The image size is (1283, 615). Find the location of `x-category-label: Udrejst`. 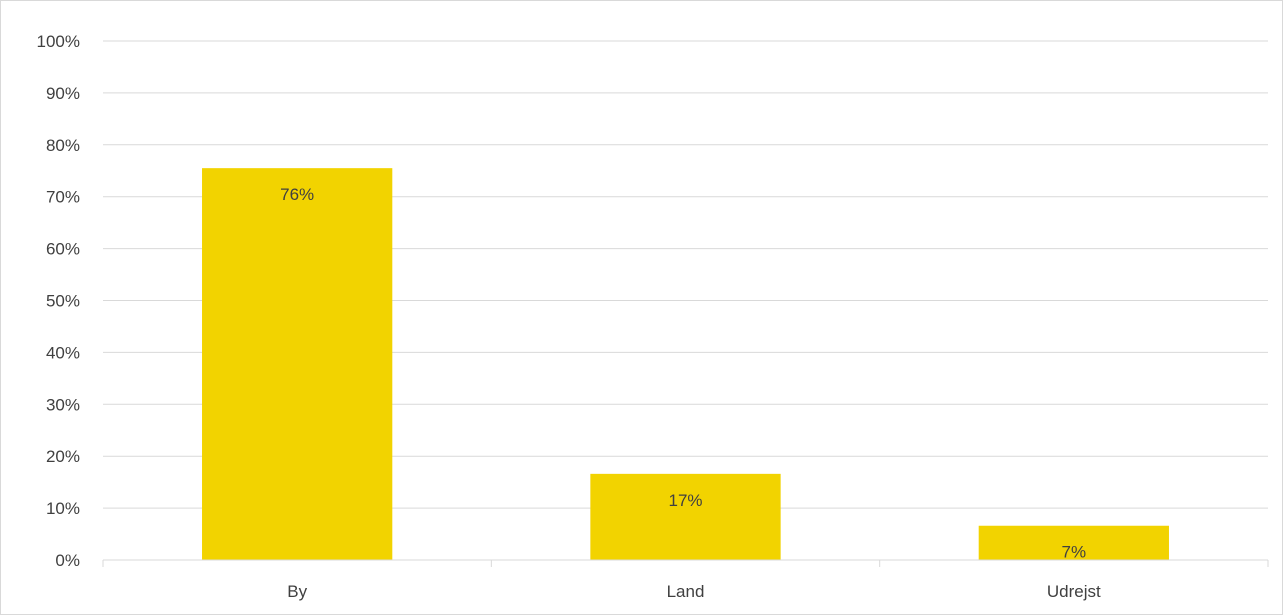

x-category-label: Udrejst is located at coordinates (1074, 591).